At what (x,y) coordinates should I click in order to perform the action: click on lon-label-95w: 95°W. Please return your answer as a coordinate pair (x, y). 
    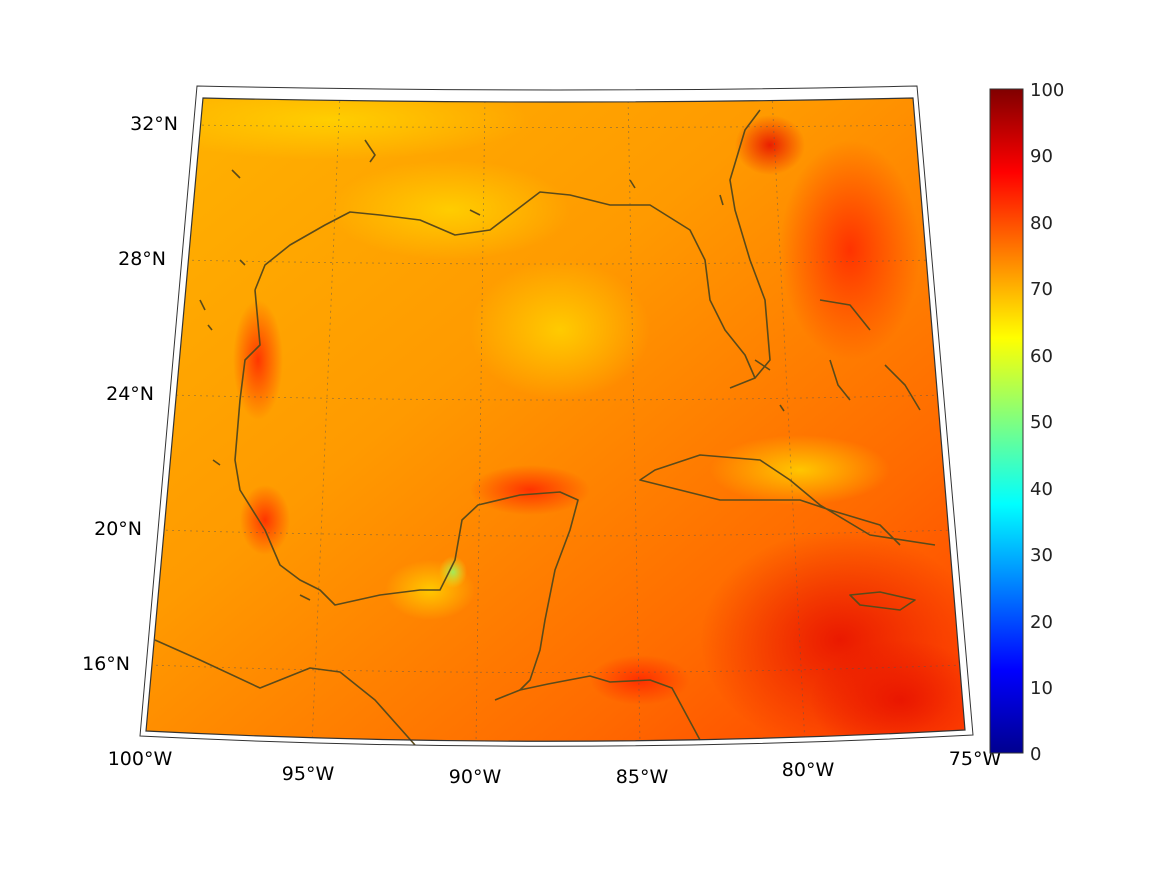
    Looking at the image, I should click on (308, 774).